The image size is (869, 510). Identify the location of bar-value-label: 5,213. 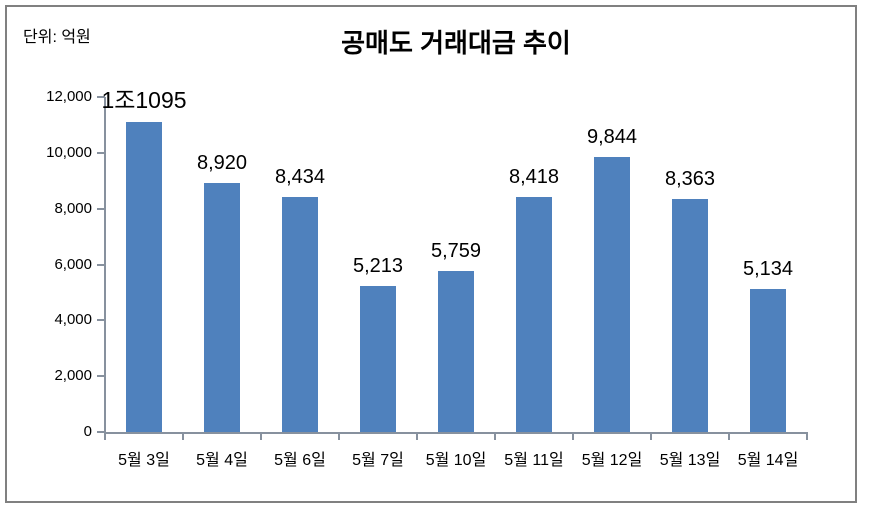
(378, 266).